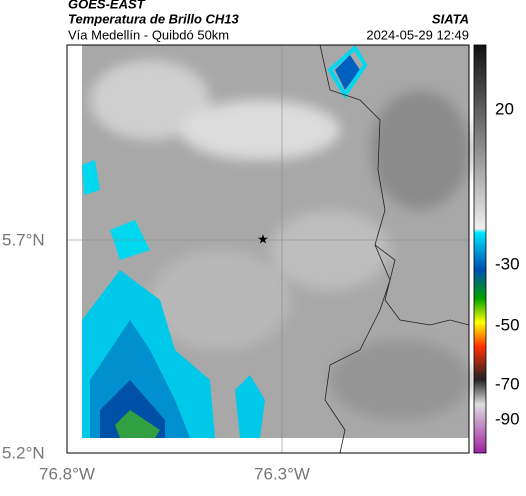  I want to click on source: GOES-EAST, so click(107, 5).